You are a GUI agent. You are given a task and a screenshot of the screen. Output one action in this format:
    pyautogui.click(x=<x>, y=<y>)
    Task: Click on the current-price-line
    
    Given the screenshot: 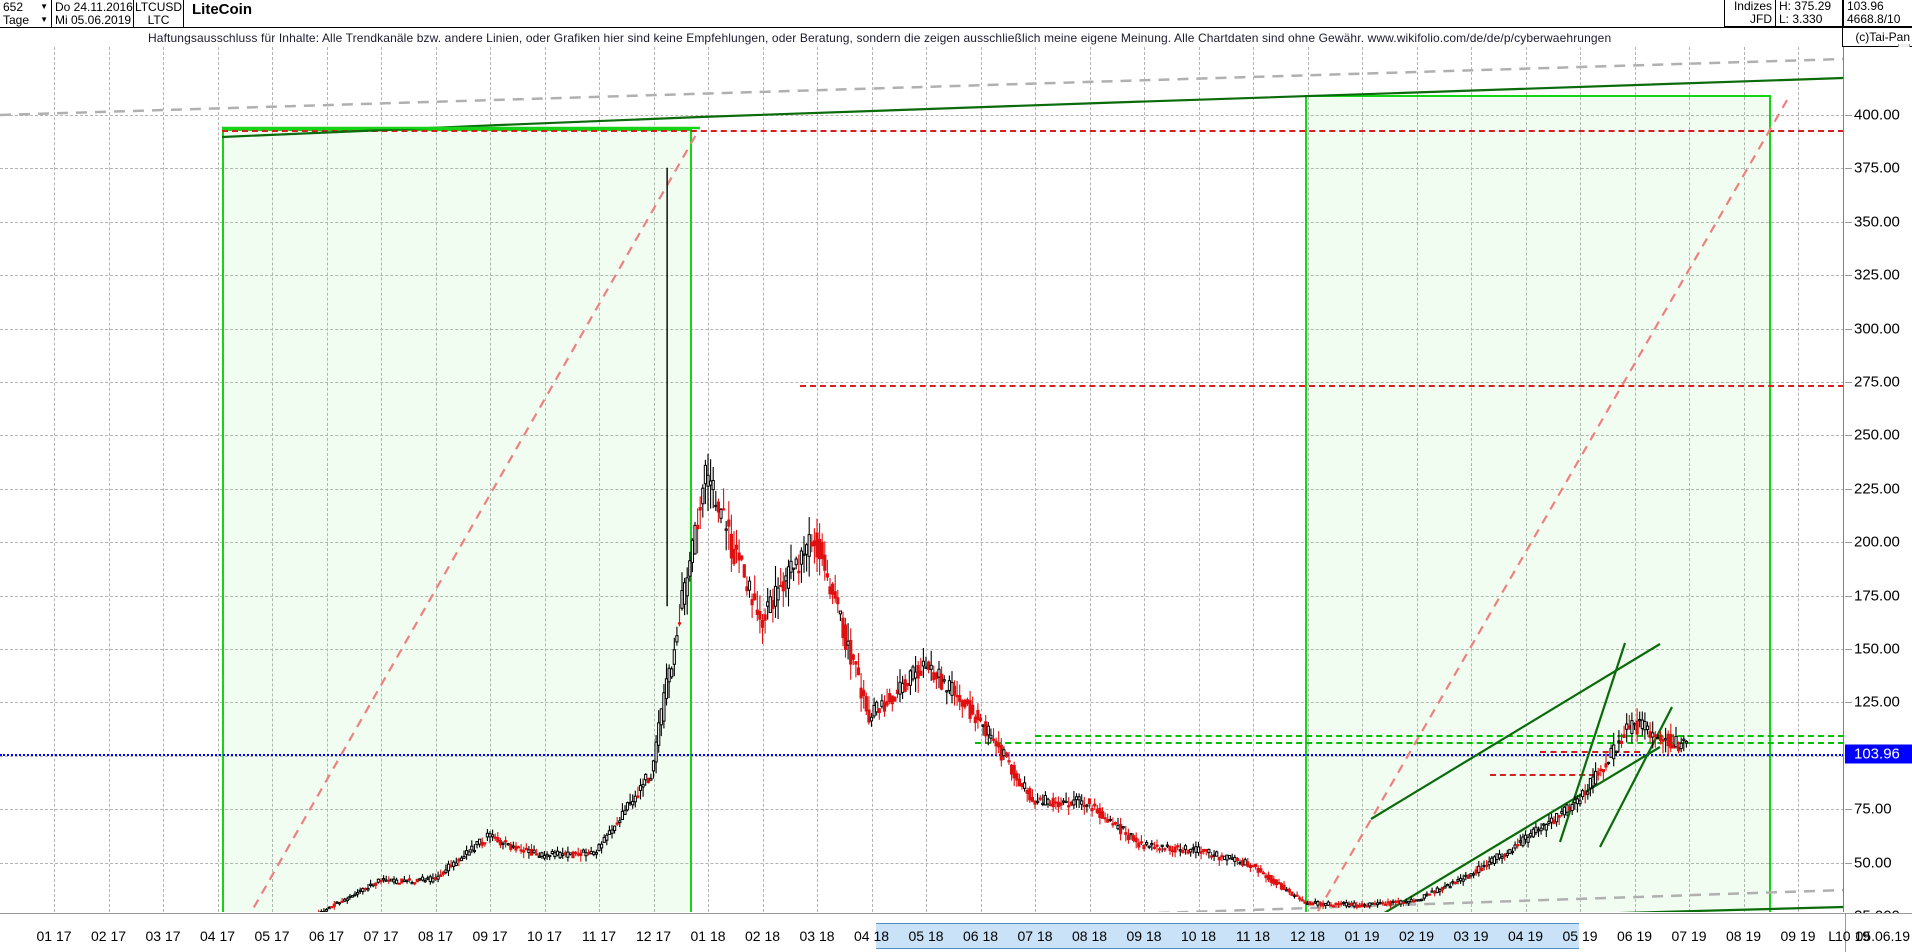 What is the action you would take?
    pyautogui.click(x=921, y=755)
    